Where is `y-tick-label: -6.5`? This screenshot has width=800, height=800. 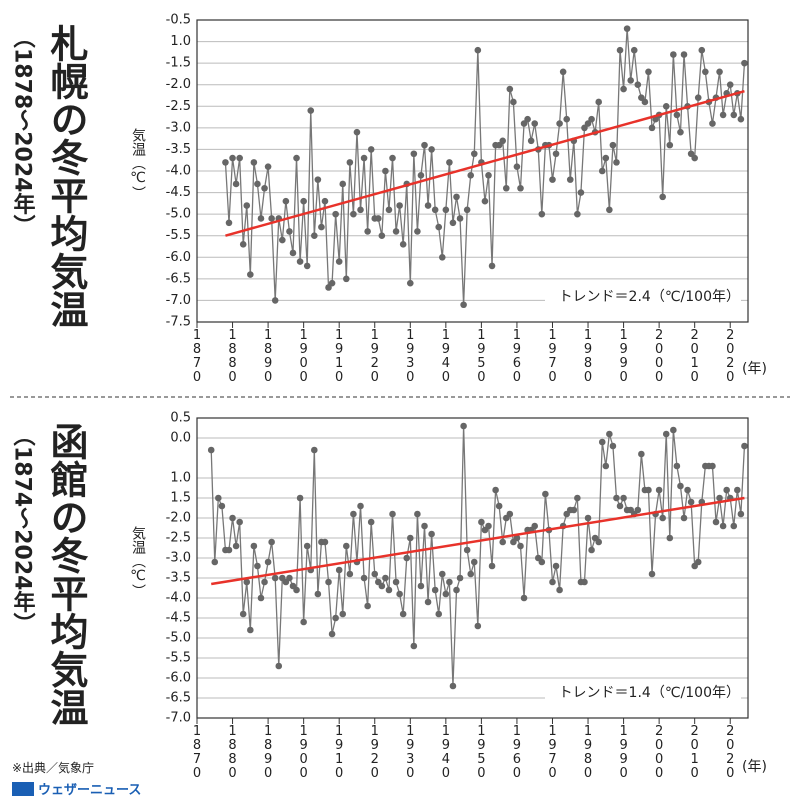
y-tick-label: -6.5 is located at coordinates (178, 698).